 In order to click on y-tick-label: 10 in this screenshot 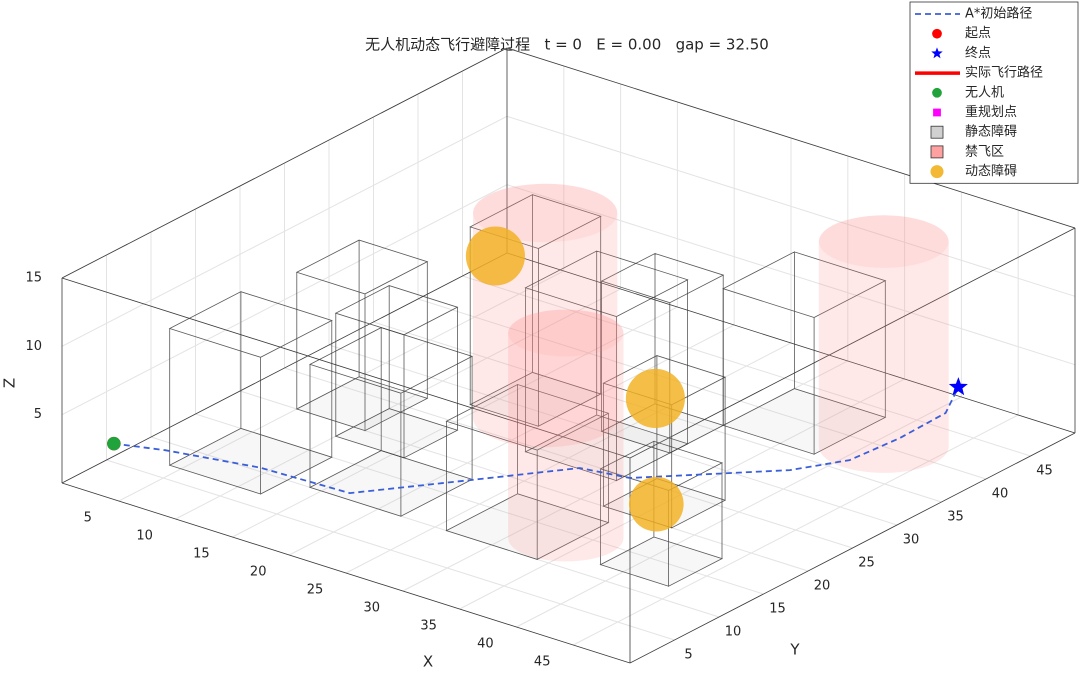, I will do `click(733, 632)`.